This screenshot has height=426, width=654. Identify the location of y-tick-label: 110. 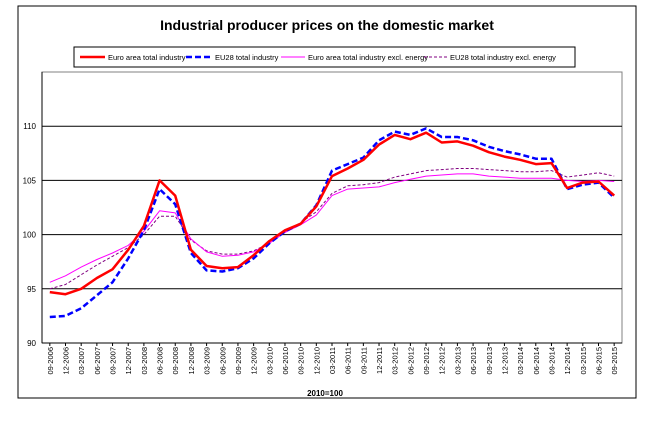
(29, 126).